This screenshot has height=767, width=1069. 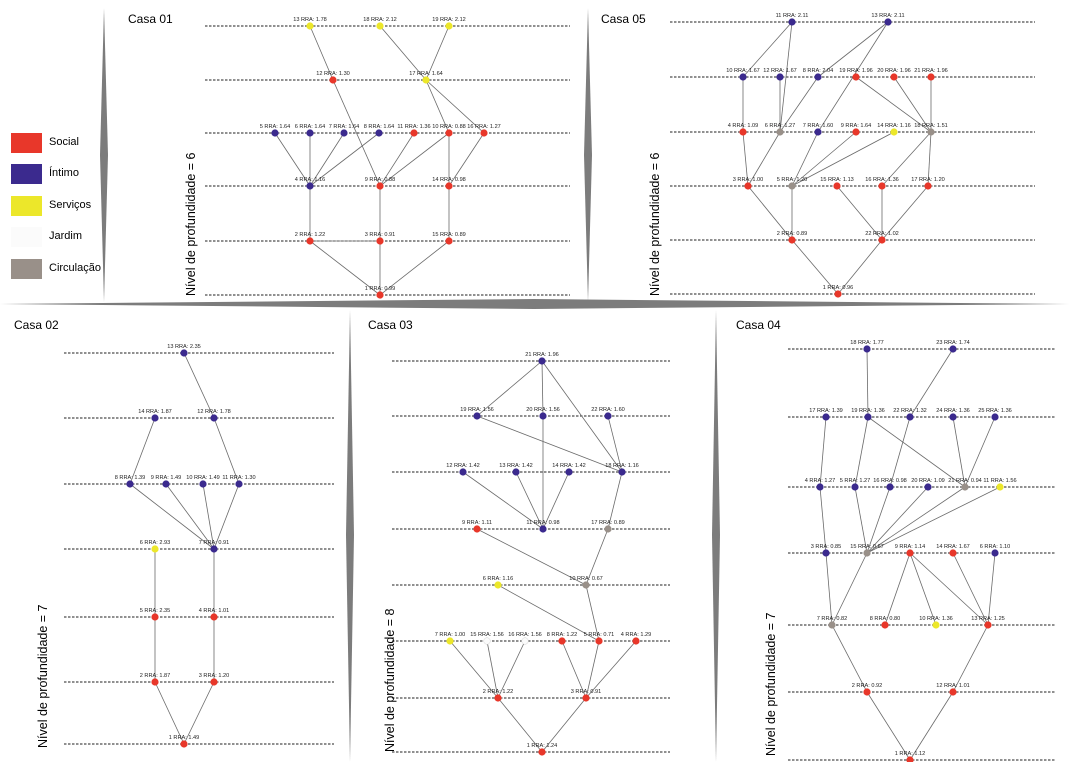 What do you see at coordinates (203, 478) in the screenshot?
I see `node-label: 10 RRA: 1.49` at bounding box center [203, 478].